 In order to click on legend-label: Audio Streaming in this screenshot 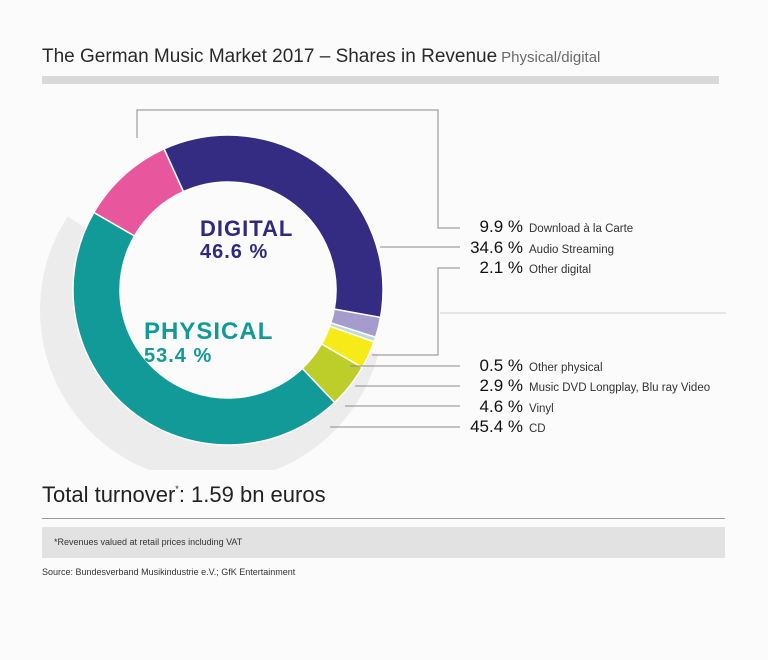, I will do `click(572, 250)`.